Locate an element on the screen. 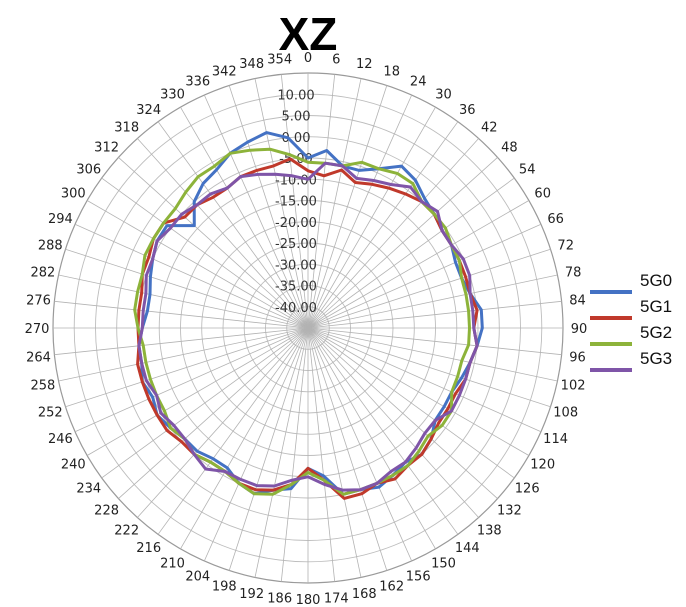 This screenshot has width=686, height=607. legend-label-5g2: 5G2 is located at coordinates (656, 332).